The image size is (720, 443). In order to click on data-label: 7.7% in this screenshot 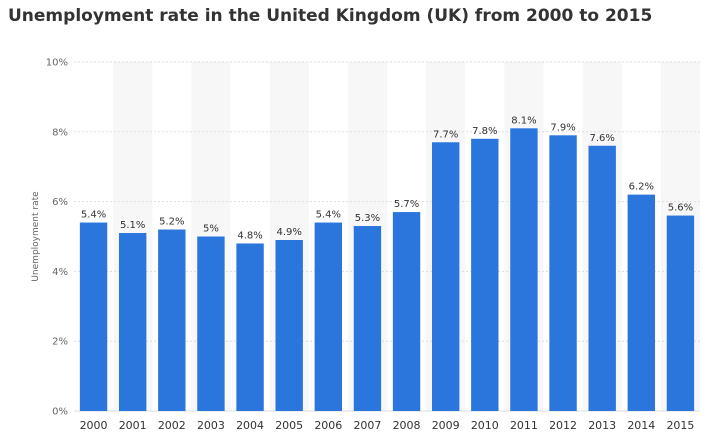, I will do `click(445, 134)`.